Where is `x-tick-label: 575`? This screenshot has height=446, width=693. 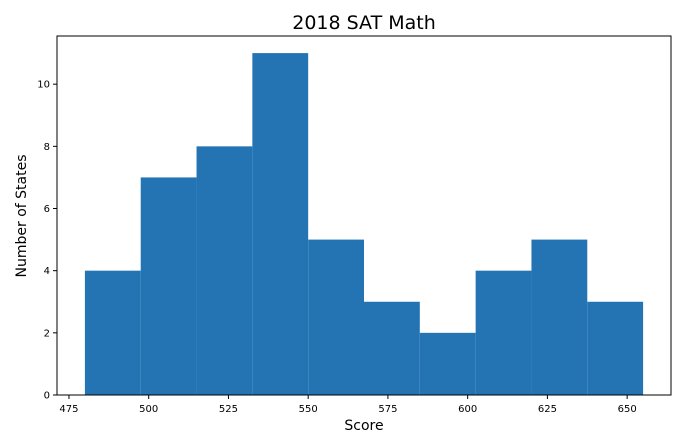
x-tick-label: 575 is located at coordinates (387, 409).